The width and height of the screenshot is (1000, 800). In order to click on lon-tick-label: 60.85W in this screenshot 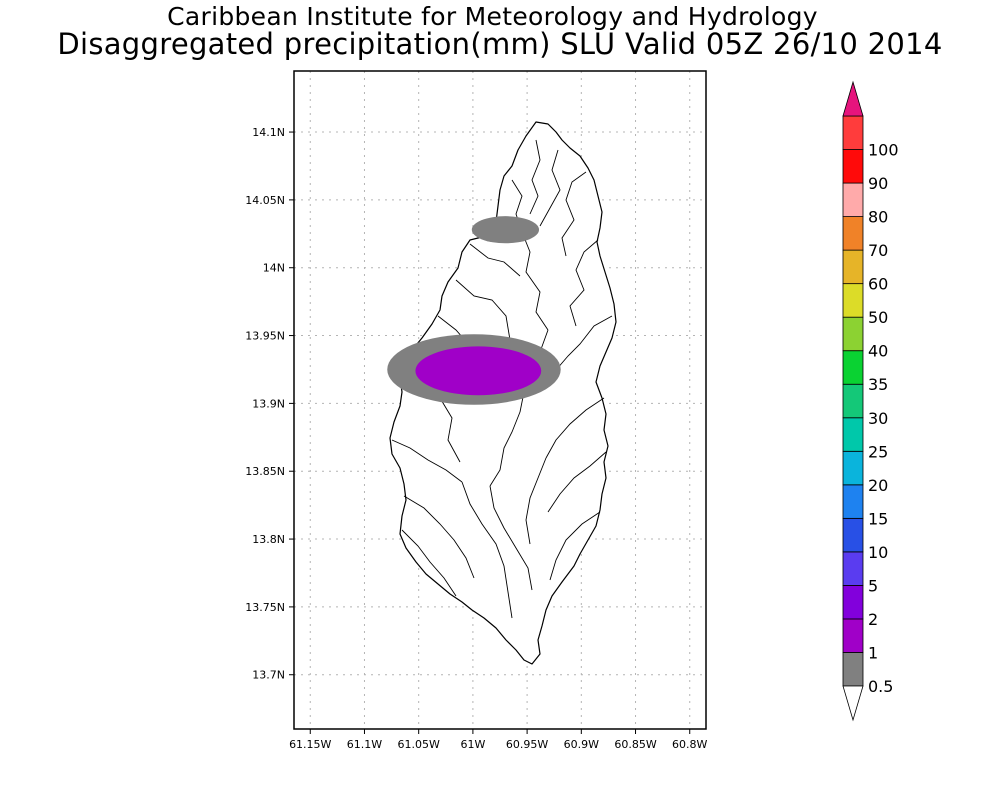, I will do `click(635, 744)`.